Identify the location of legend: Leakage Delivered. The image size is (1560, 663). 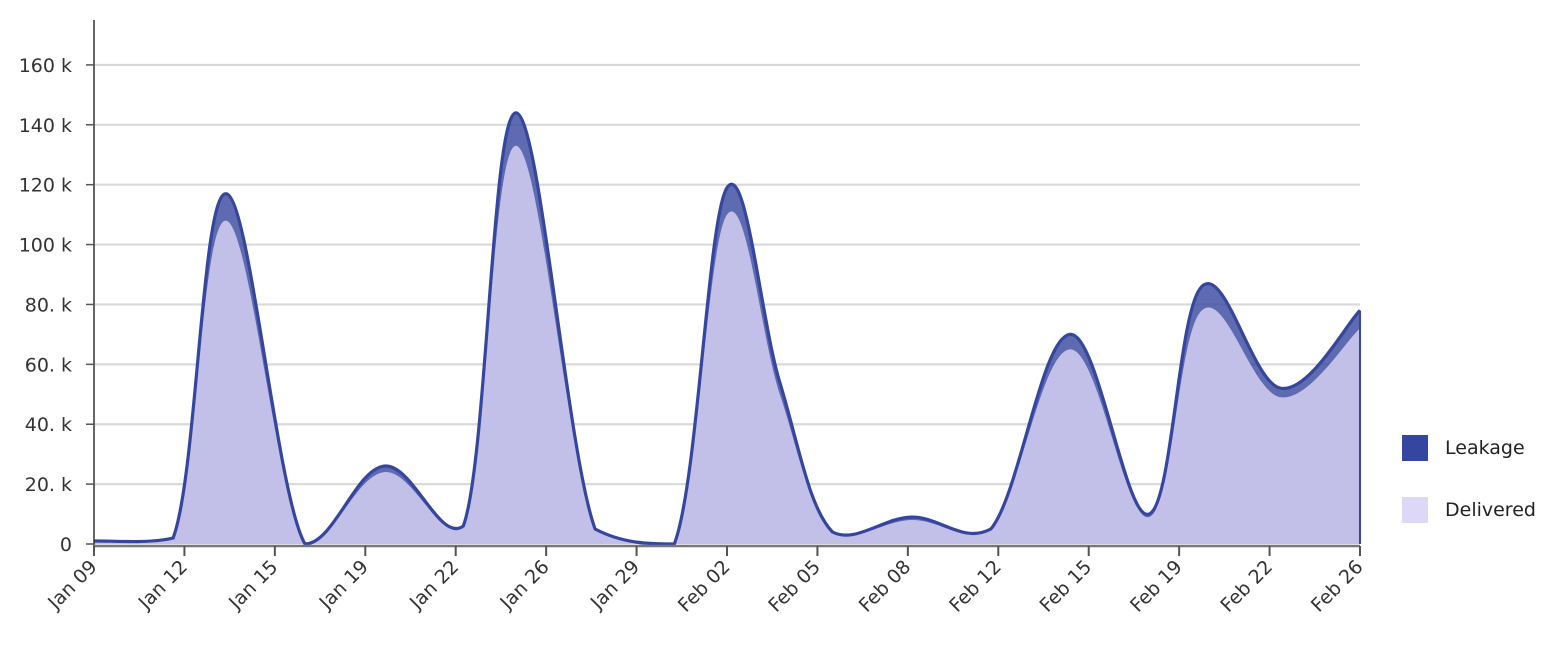
(1469, 492).